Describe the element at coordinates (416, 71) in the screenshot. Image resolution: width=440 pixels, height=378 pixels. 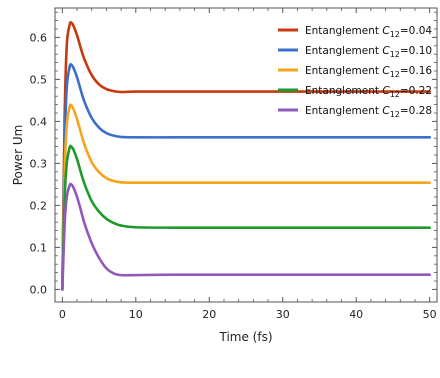
I see `legend-value: =0.16` at that location.